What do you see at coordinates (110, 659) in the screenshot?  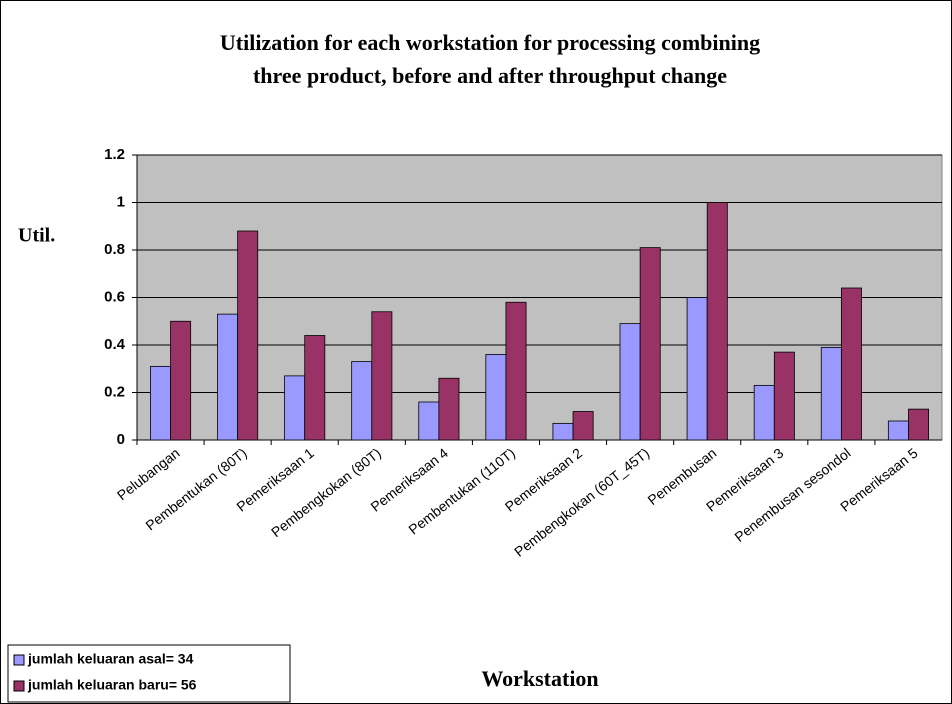 I see `legend-label: jumlah keluaran asal= 34` at bounding box center [110, 659].